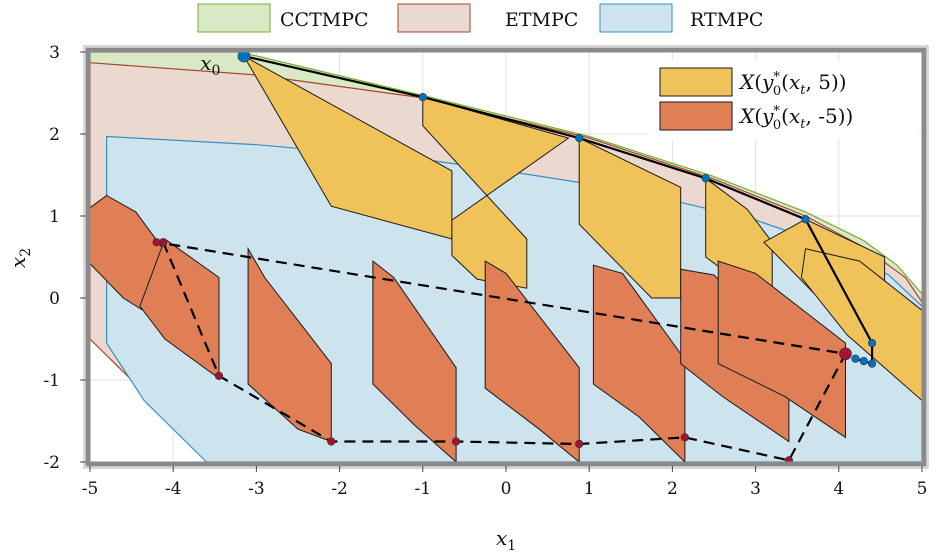 Image resolution: width=937 pixels, height=554 pixels. What do you see at coordinates (54, 217) in the screenshot?
I see `y-tick-label: 1` at bounding box center [54, 217].